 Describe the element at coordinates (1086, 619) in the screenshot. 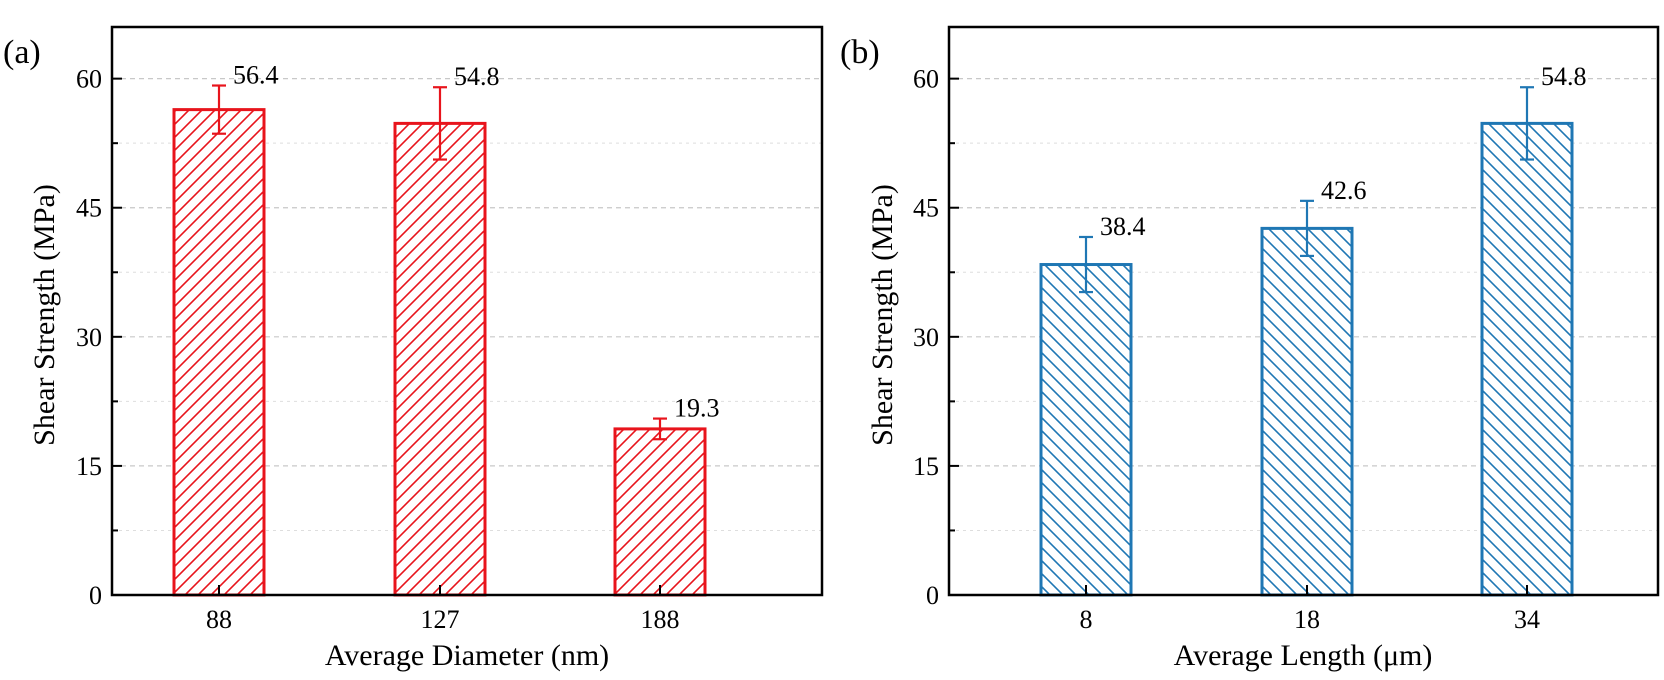

I see `panel-b-x-tick-label-0: 8` at that location.